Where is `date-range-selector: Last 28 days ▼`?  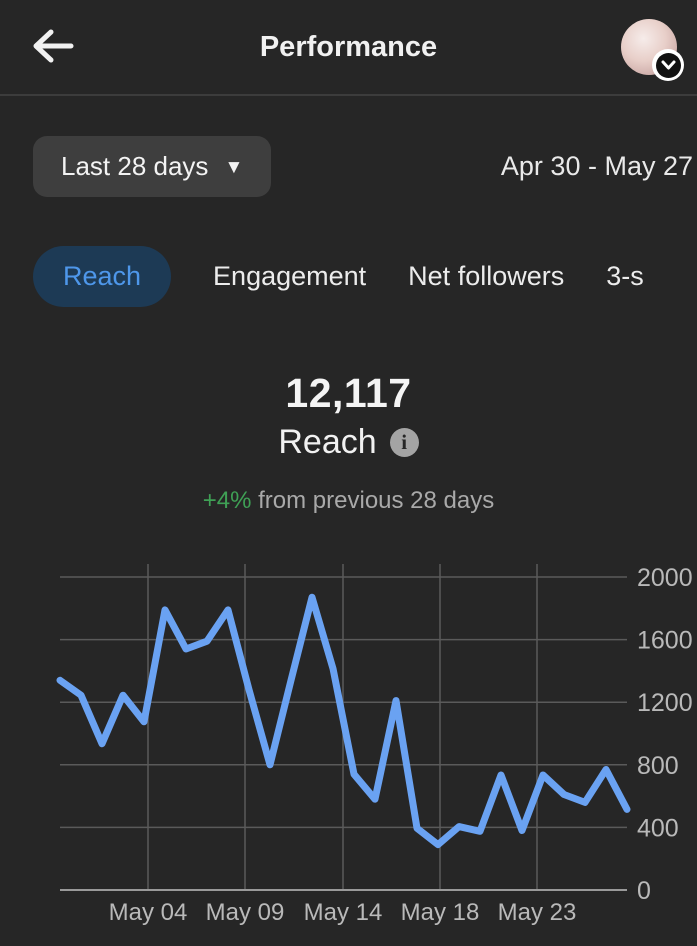
date-range-selector: Last 28 days ▼ is located at coordinates (152, 166).